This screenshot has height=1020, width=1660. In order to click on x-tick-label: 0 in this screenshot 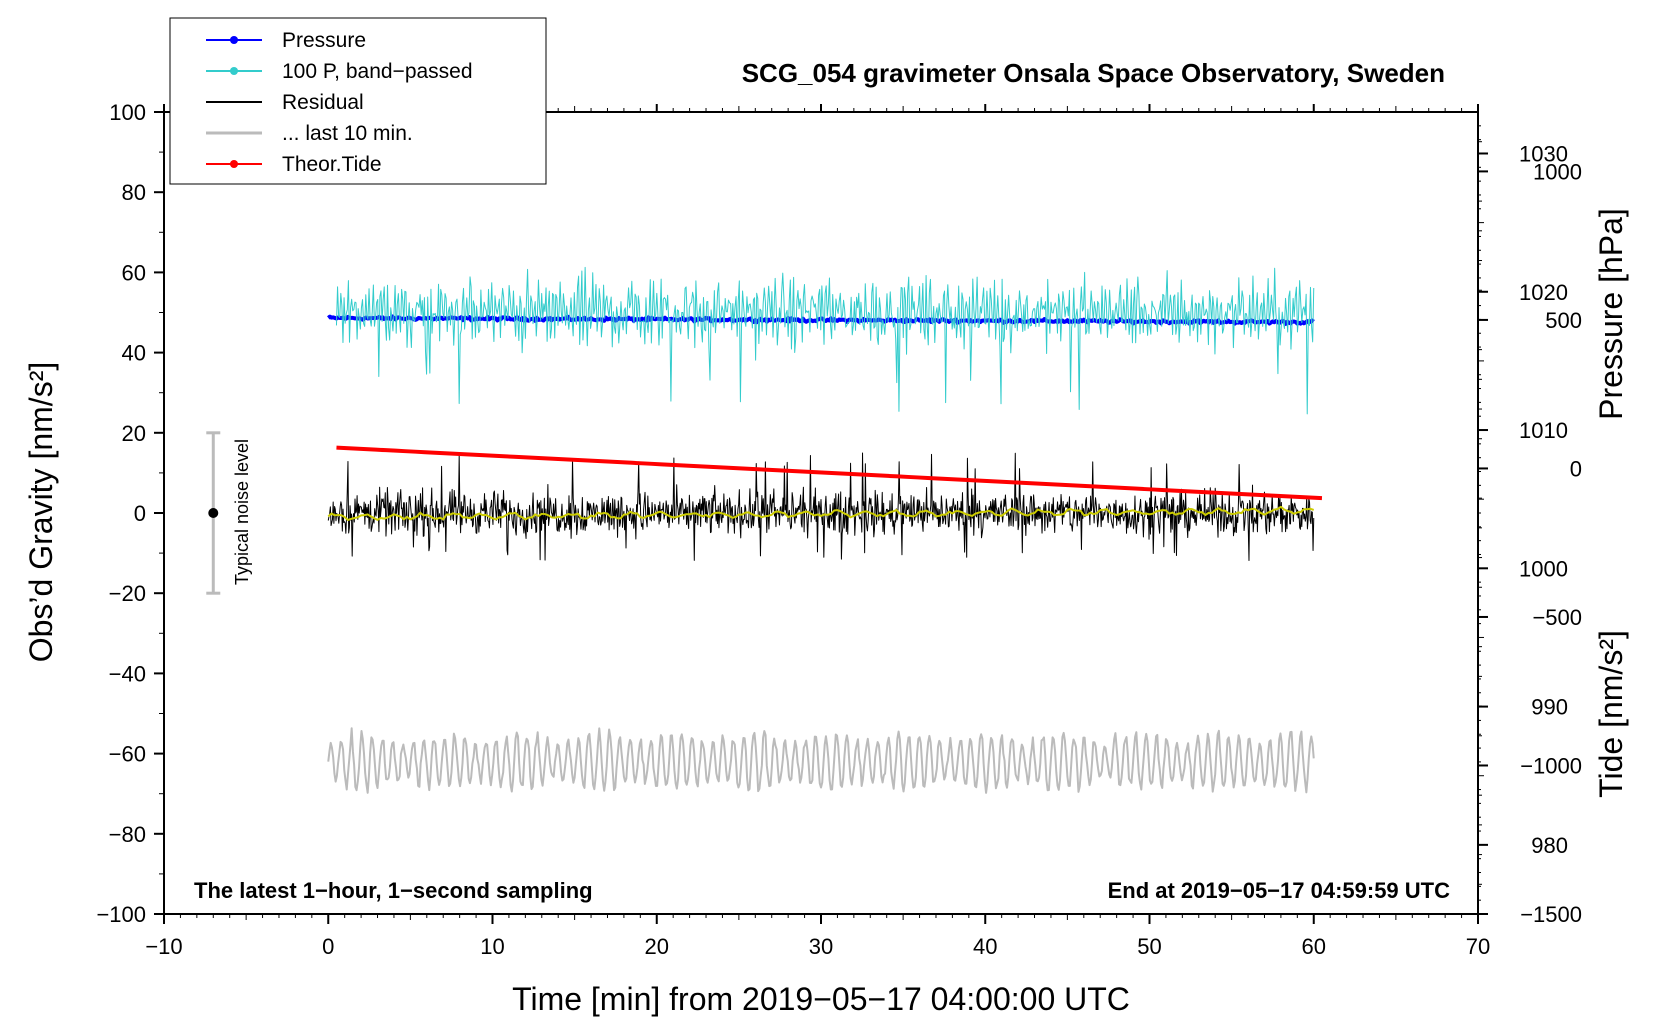, I will do `click(328, 946)`.